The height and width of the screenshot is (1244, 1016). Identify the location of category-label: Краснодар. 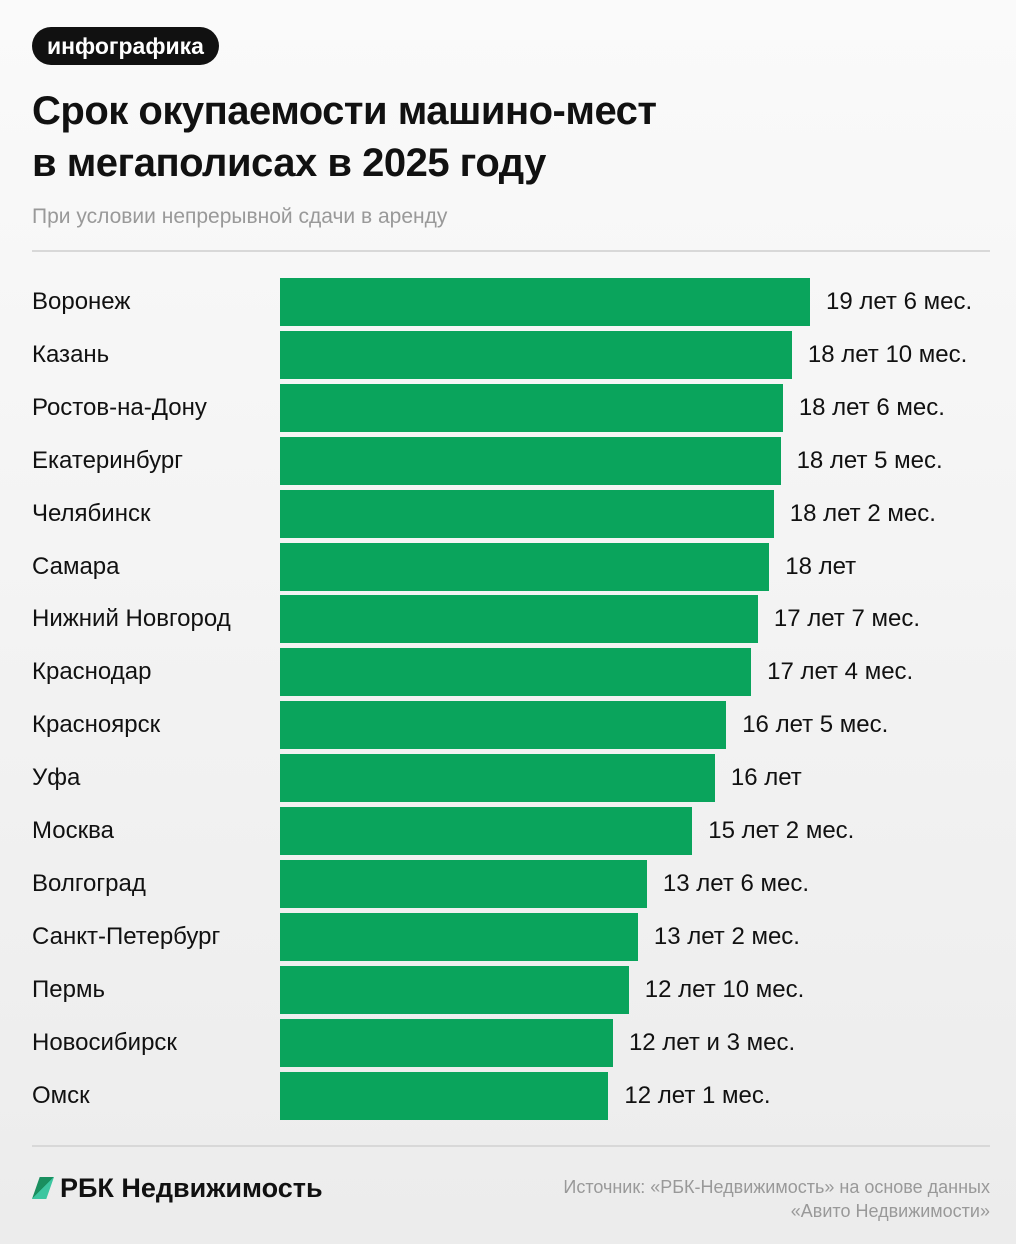
(92, 672).